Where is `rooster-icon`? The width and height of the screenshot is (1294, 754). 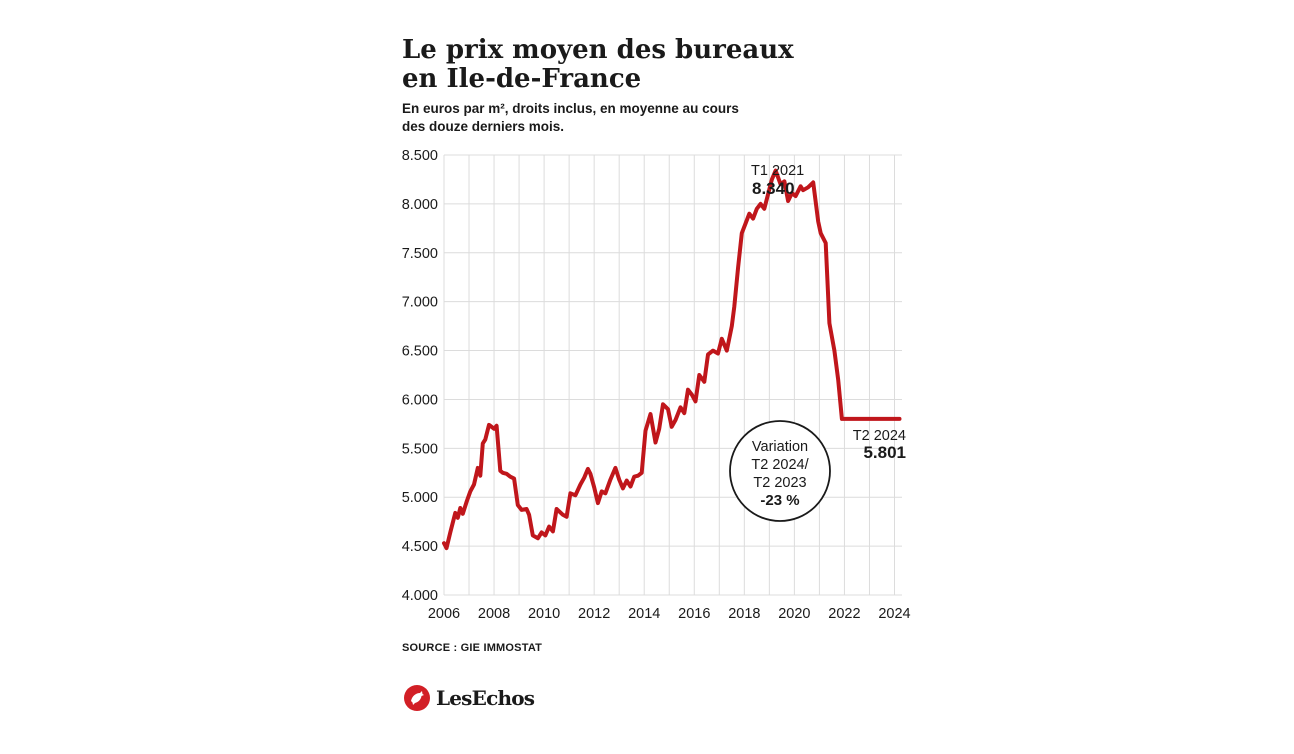 rooster-icon is located at coordinates (417, 698).